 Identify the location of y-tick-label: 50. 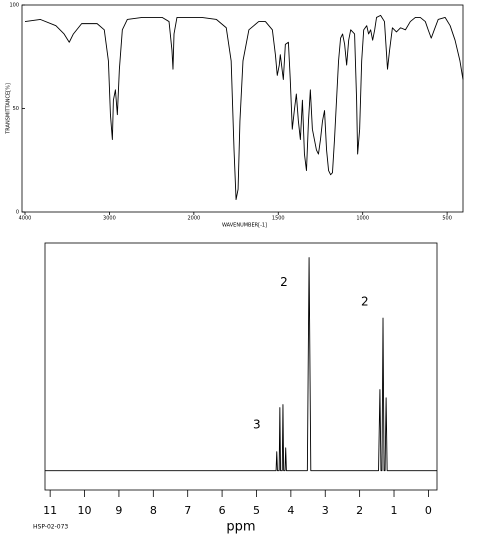
(16, 109).